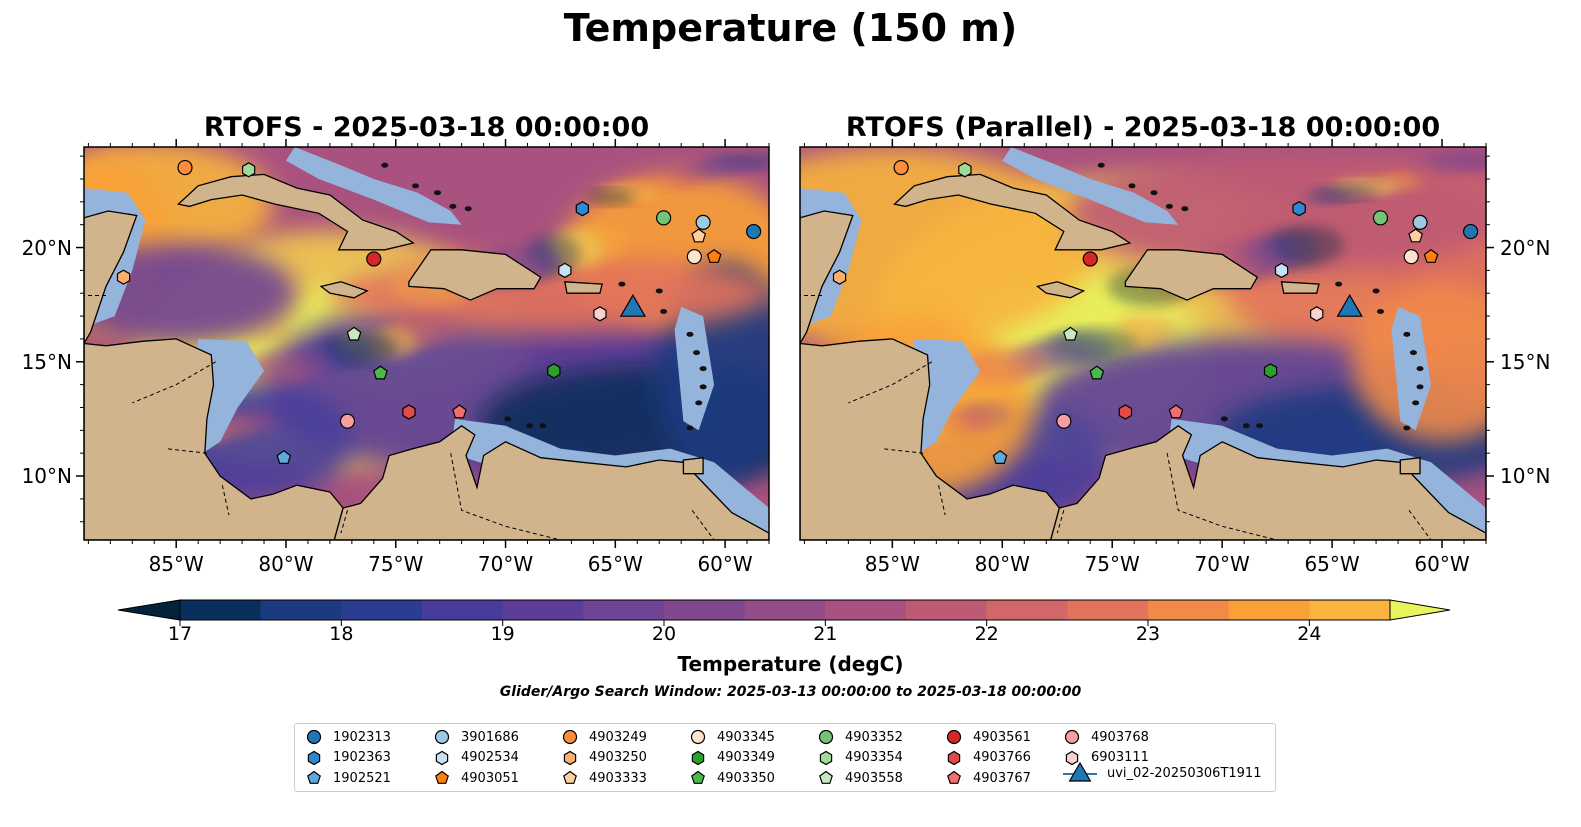 This screenshot has height=827, width=1581. I want to click on left-panel-title: RTOFS - 2025-03-18 00:00:00, so click(426, 127).